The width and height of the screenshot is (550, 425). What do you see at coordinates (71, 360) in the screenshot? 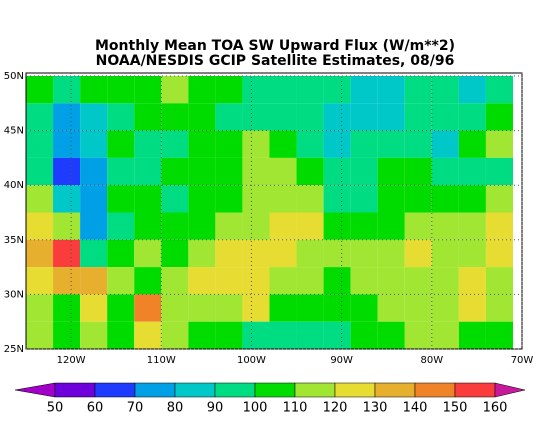
I see `x-tick-label: 120W` at bounding box center [71, 360].